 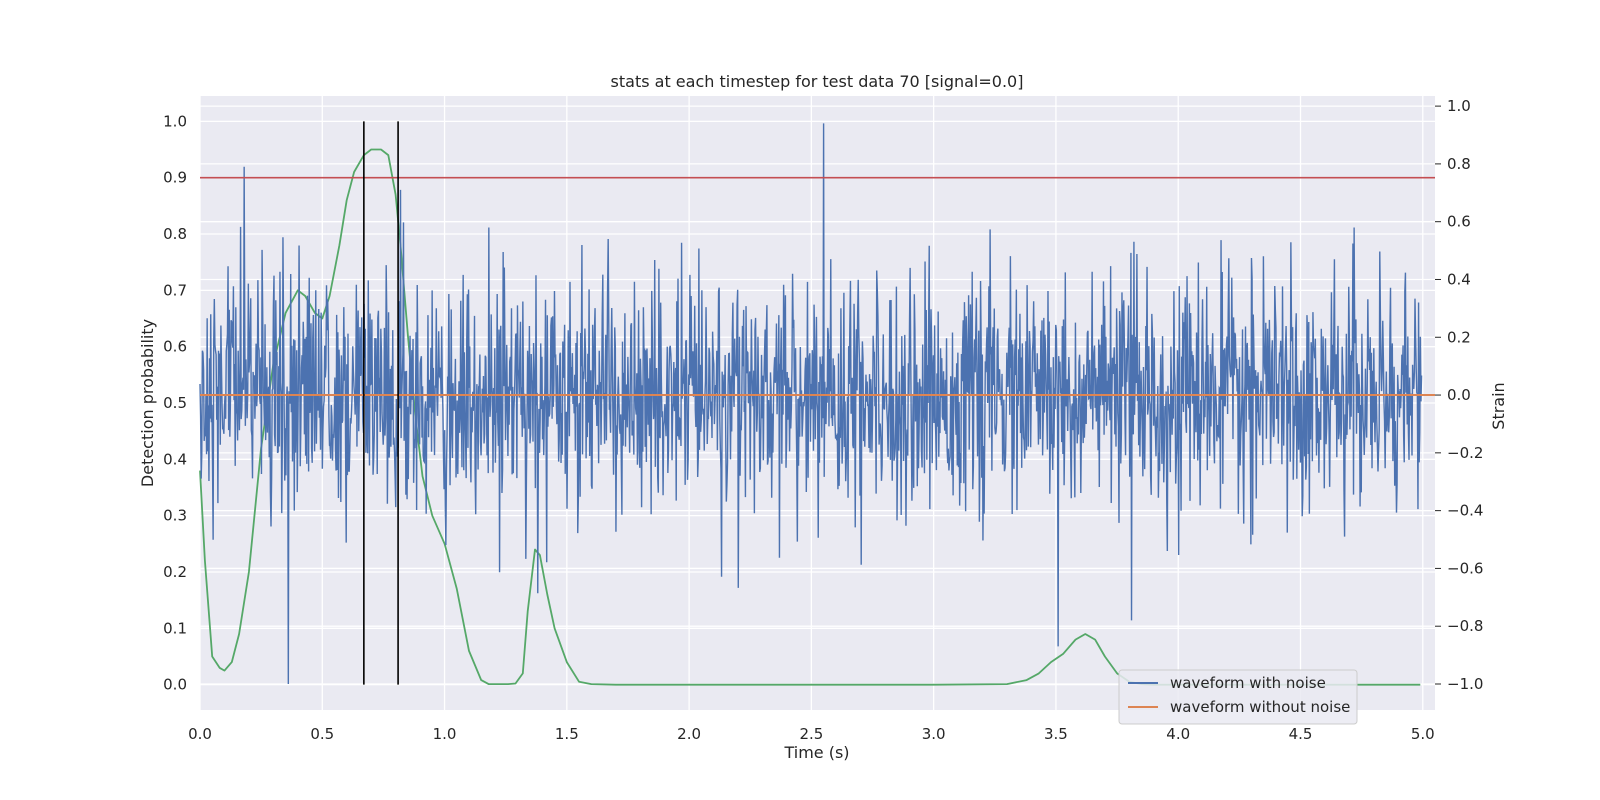 What do you see at coordinates (1465, 626) in the screenshot?
I see `y2-tick-label: −0.8` at bounding box center [1465, 626].